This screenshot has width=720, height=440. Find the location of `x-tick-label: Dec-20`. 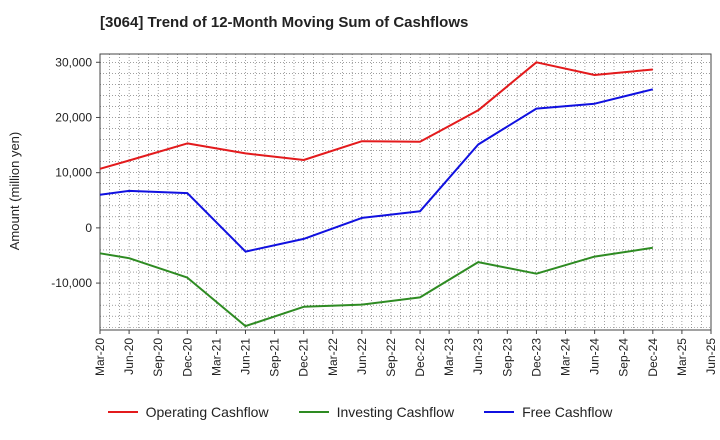

x-tick-label: Dec-20 is located at coordinates (187, 357).